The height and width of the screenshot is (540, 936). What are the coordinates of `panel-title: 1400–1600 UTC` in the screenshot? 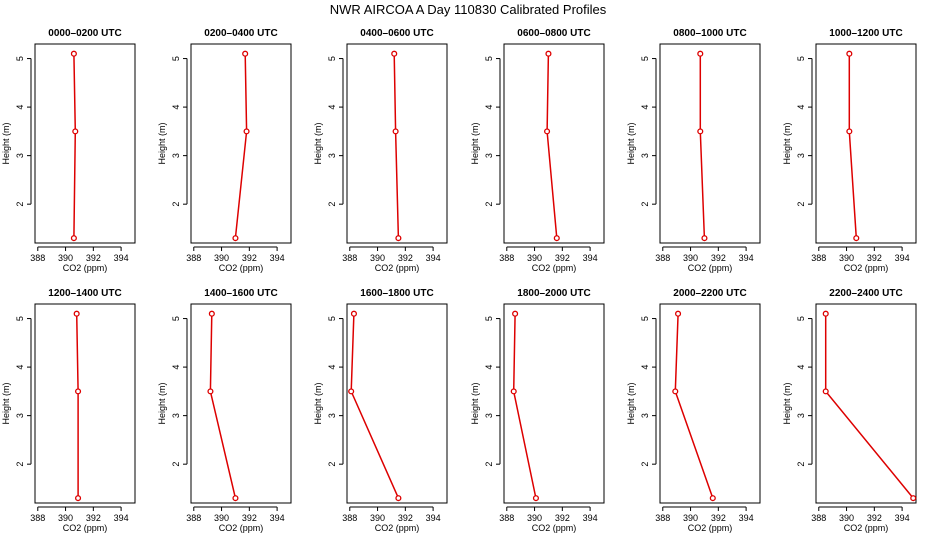 It's located at (240, 293).